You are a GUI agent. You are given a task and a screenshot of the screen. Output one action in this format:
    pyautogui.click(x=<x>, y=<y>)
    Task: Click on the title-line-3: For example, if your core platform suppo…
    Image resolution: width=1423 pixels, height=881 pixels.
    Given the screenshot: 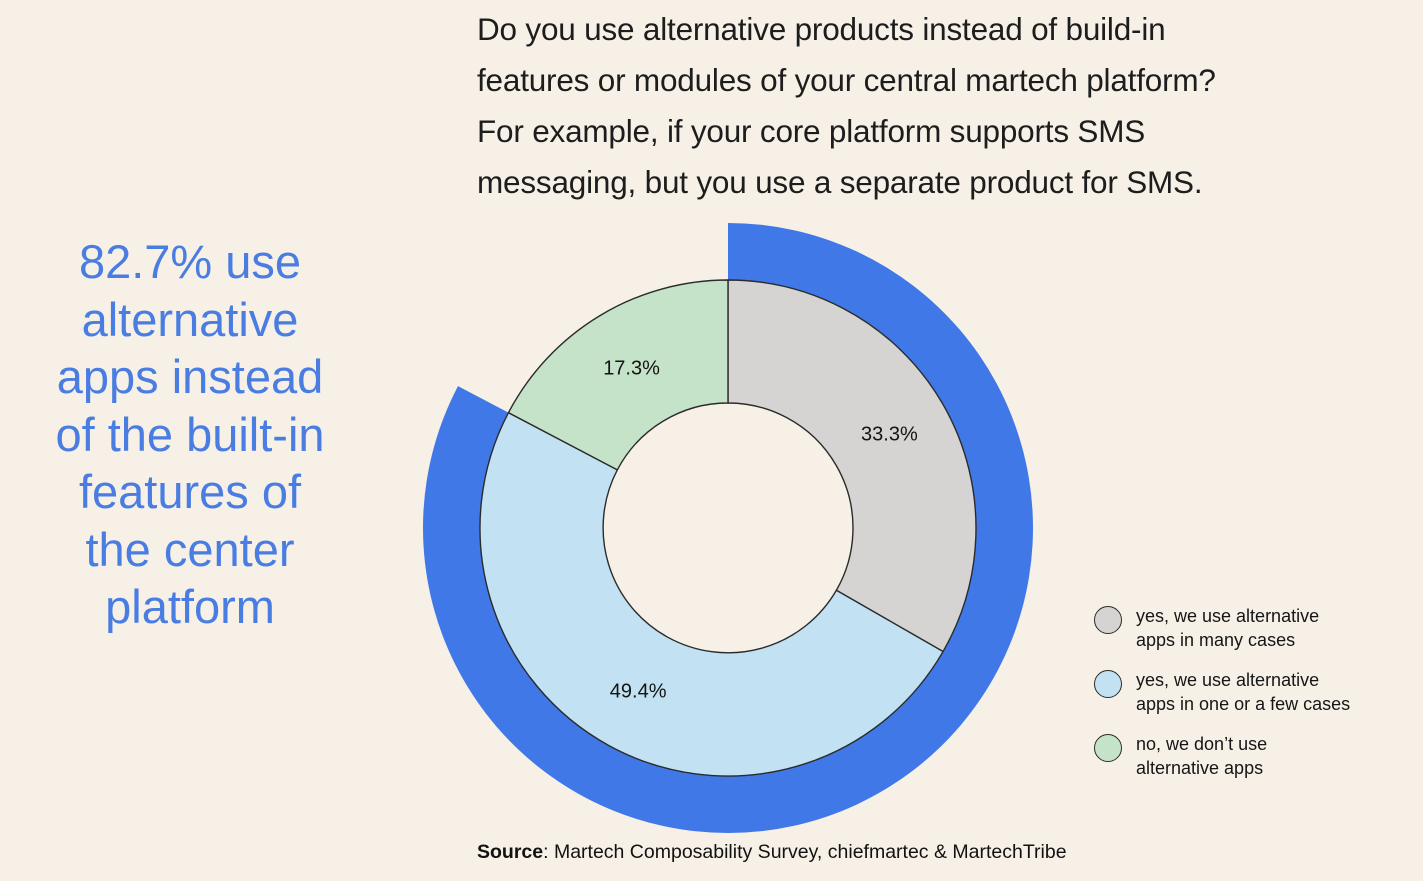 What is the action you would take?
    pyautogui.click(x=811, y=131)
    